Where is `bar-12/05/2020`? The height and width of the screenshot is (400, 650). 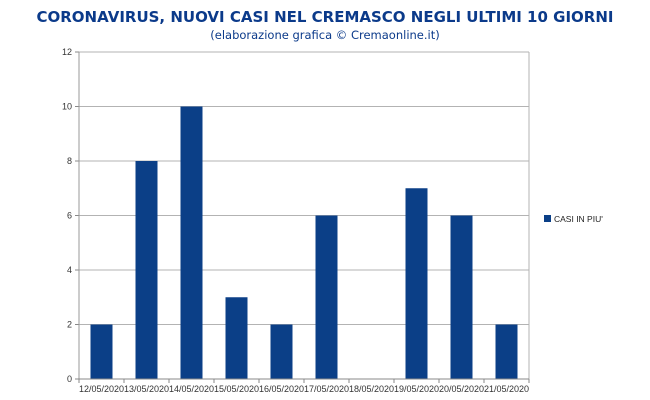 bar-12/05/2020 is located at coordinates (101, 351).